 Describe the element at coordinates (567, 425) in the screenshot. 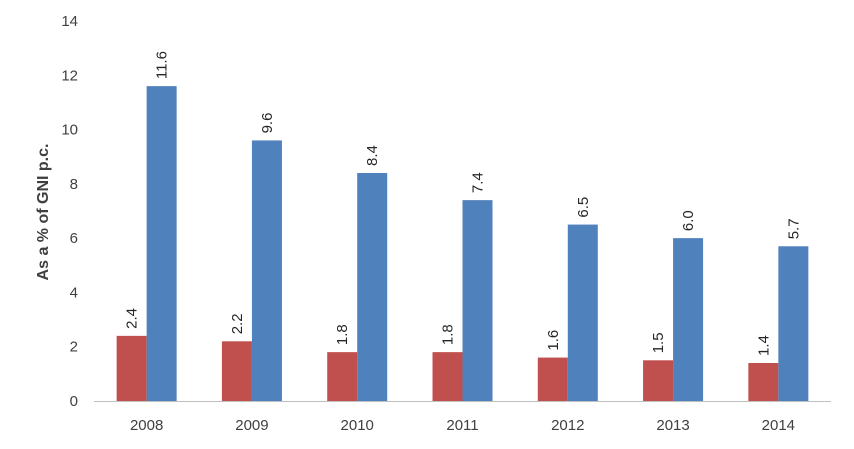

I see `x-tick-label: 2012` at that location.